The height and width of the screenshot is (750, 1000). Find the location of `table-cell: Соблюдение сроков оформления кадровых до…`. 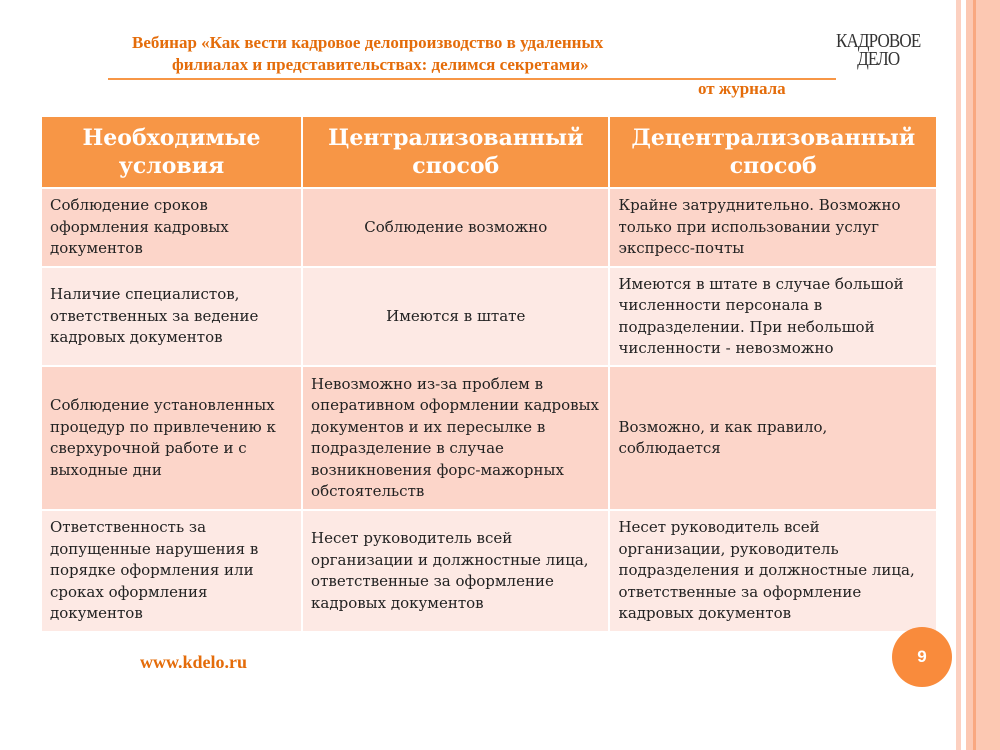

table-cell: Соблюдение сроков оформления кадровых до… is located at coordinates (171, 227).